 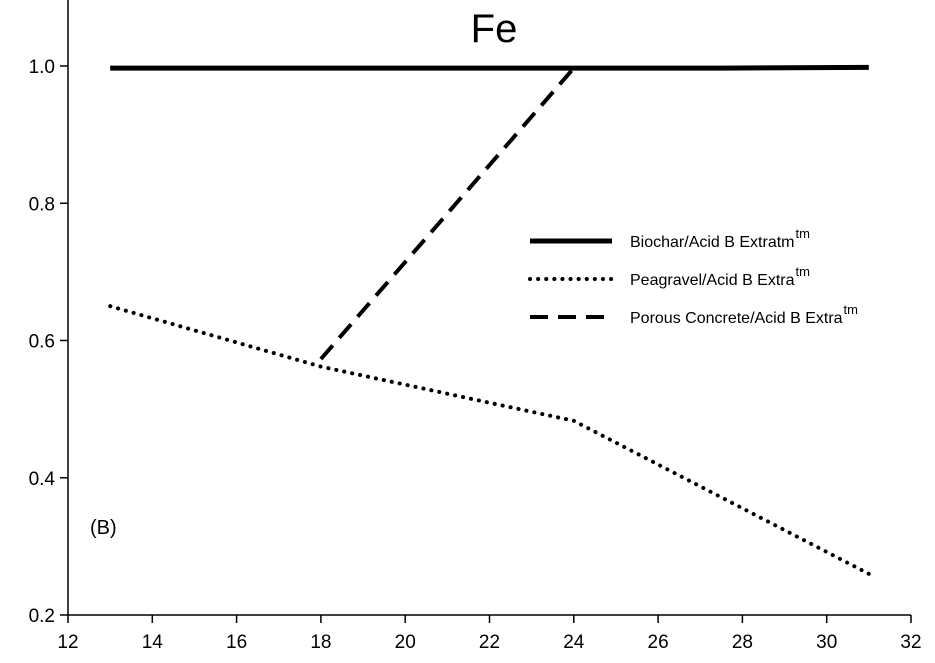 What do you see at coordinates (826, 642) in the screenshot?
I see `x-tick-label: 30` at bounding box center [826, 642].